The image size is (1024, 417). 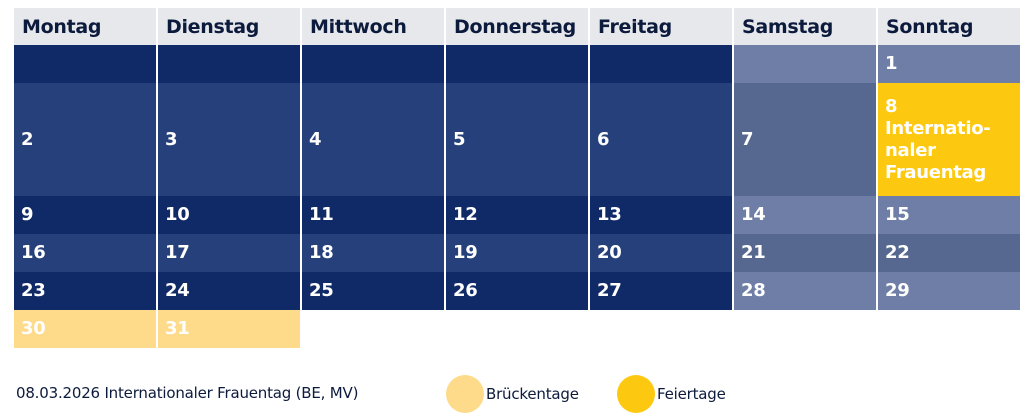 I want to click on holiday-label: Internatio- naler Frauentag, so click(x=938, y=150).